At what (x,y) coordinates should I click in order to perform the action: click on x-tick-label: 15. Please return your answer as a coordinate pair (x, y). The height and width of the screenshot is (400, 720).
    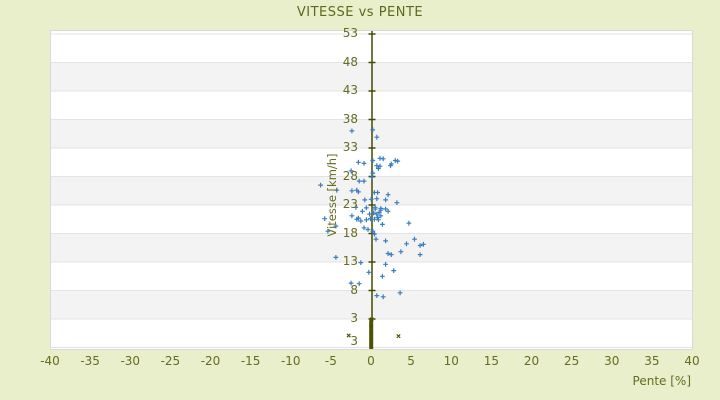
    Looking at the image, I should click on (491, 361).